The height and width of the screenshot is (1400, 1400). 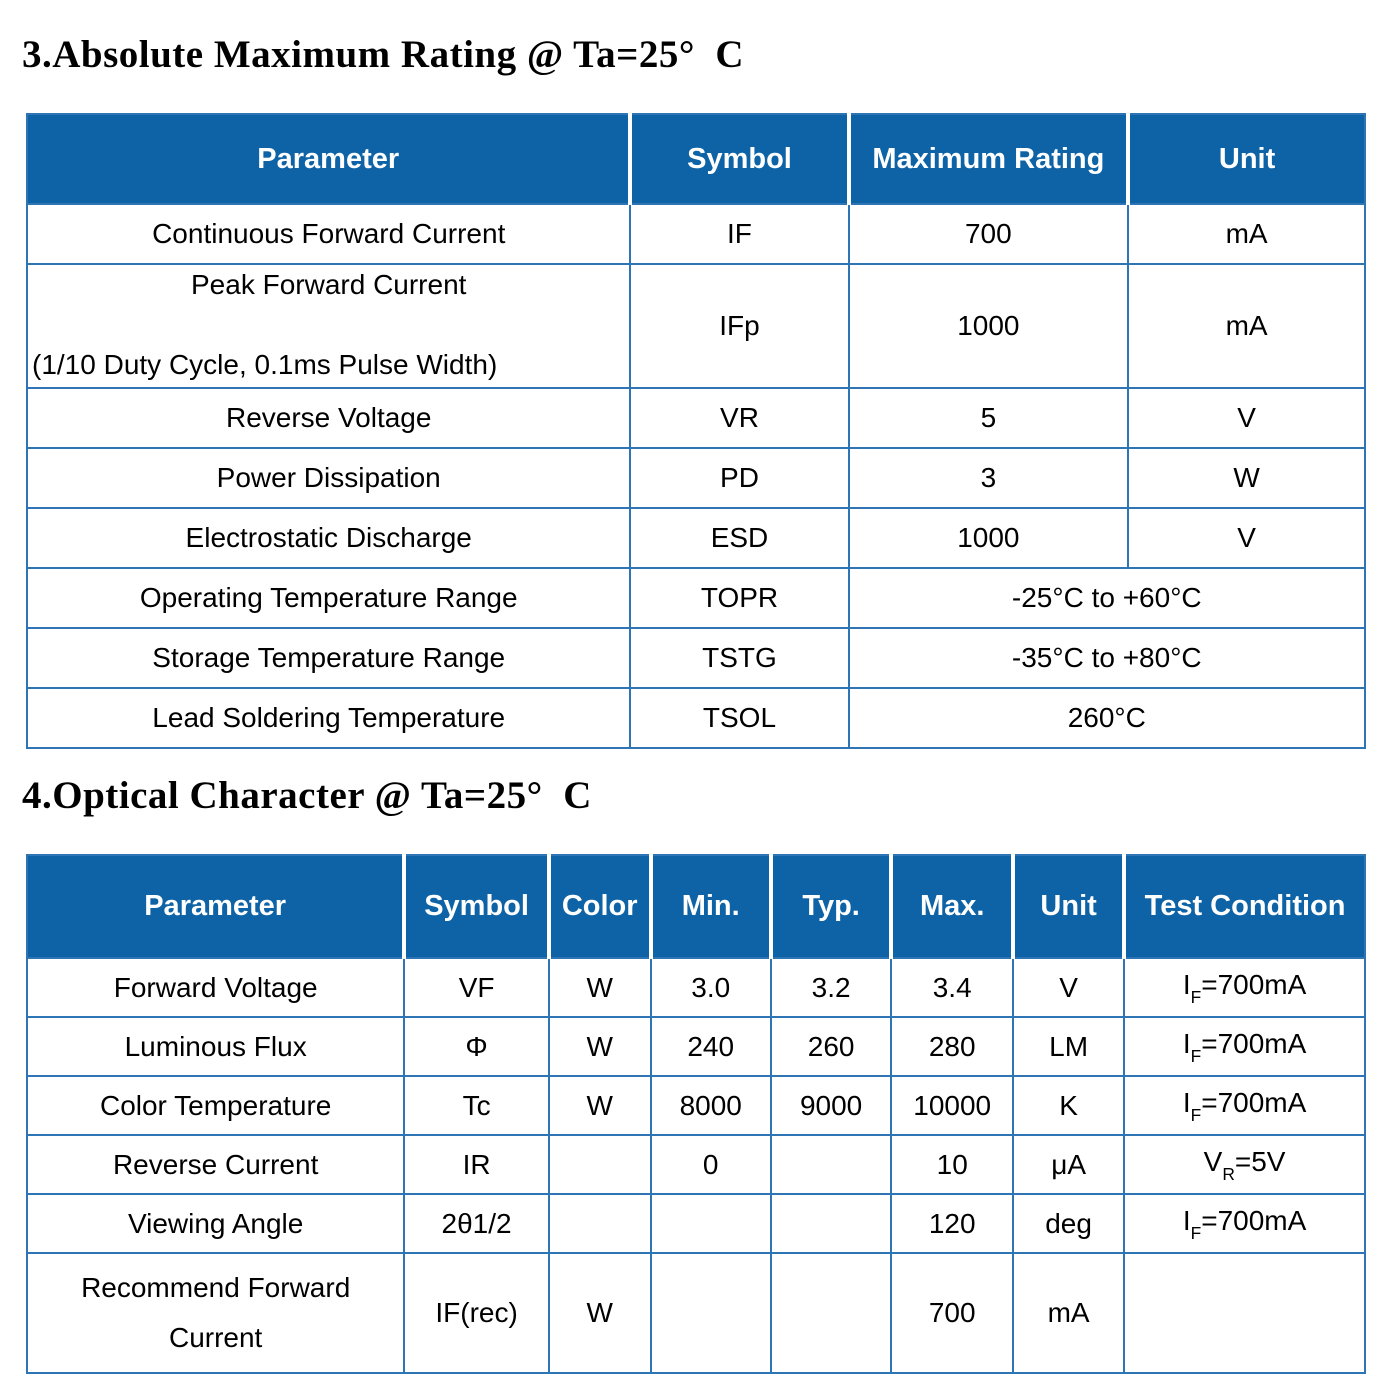 I want to click on table-row: Recommend Forward Current IF(rec) W 700 mA, so click(x=695, y=1313).